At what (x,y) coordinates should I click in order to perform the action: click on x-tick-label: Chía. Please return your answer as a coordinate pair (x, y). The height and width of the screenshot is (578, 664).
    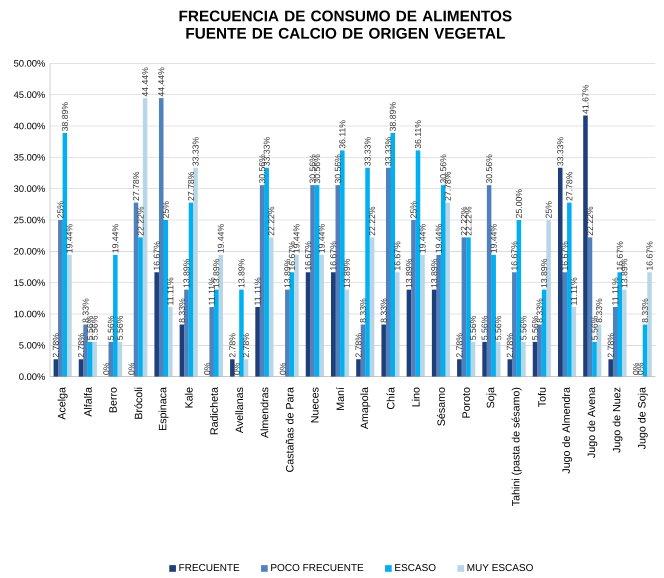
    Looking at the image, I should click on (390, 397).